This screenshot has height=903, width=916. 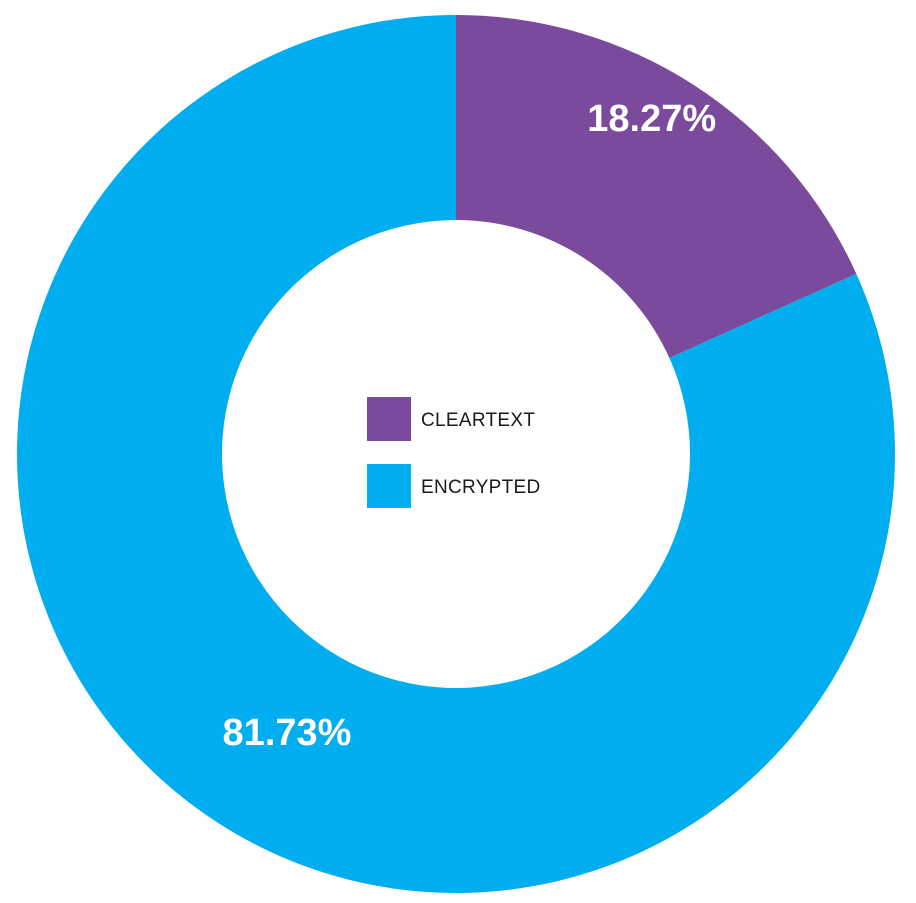 What do you see at coordinates (389, 419) in the screenshot?
I see `legend-swatch-cleartext` at bounding box center [389, 419].